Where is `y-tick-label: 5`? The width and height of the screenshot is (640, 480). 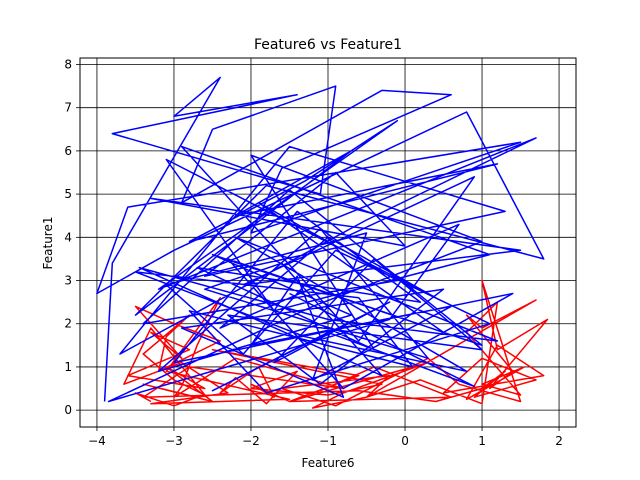
y-tick-label: 5 is located at coordinates (68, 194).